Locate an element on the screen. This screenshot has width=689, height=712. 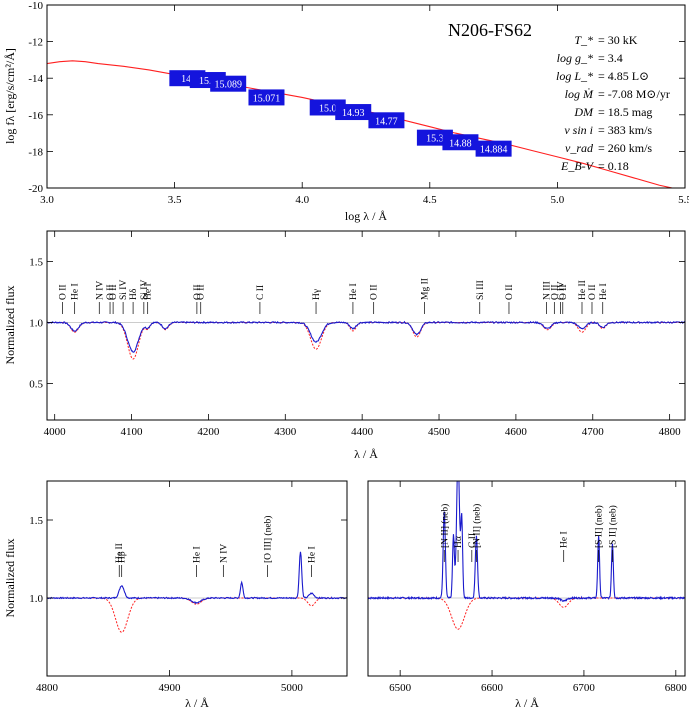
parameter-value: = 0.18 is located at coordinates (613, 166).